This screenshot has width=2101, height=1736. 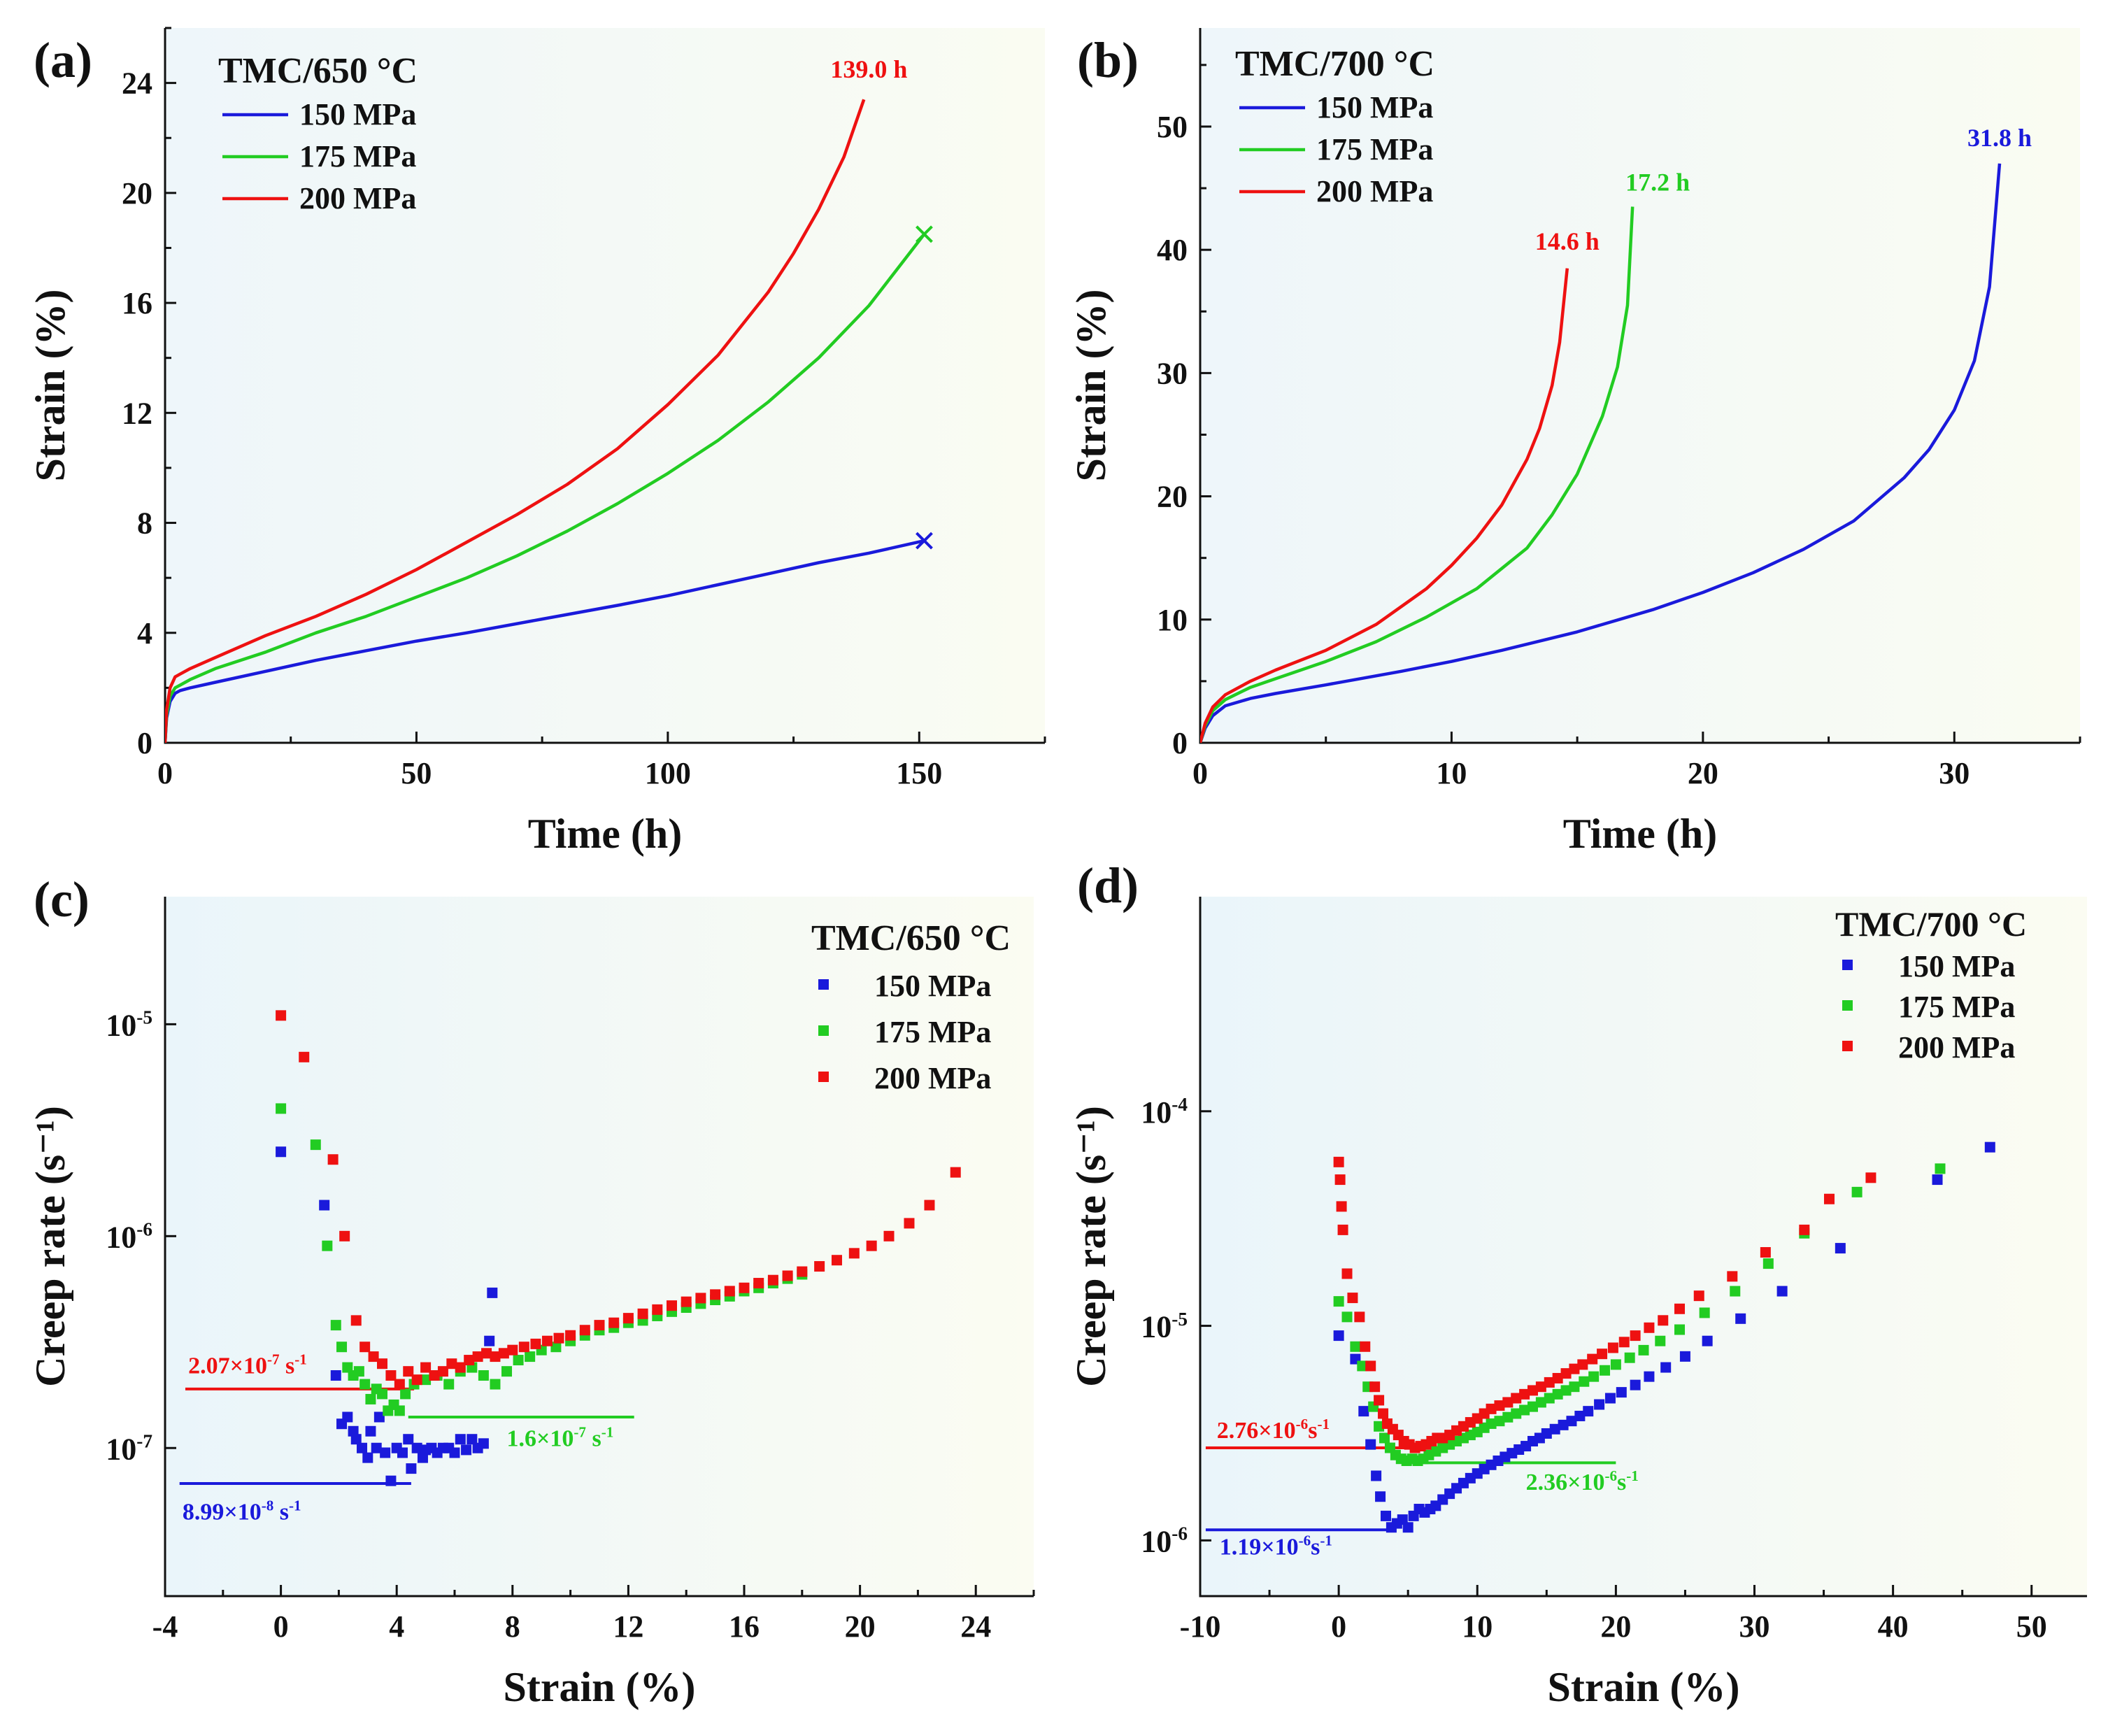 I want to click on rate-annotation: 2.76×10-6s-1, so click(x=1274, y=1430).